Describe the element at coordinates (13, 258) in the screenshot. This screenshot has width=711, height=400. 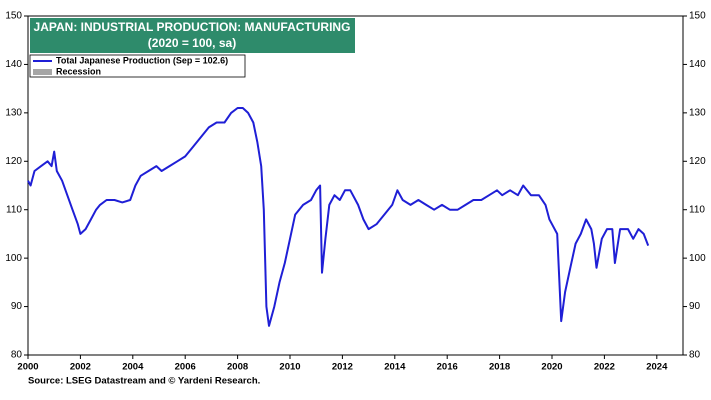
I see `y-tick-label: 100` at that location.